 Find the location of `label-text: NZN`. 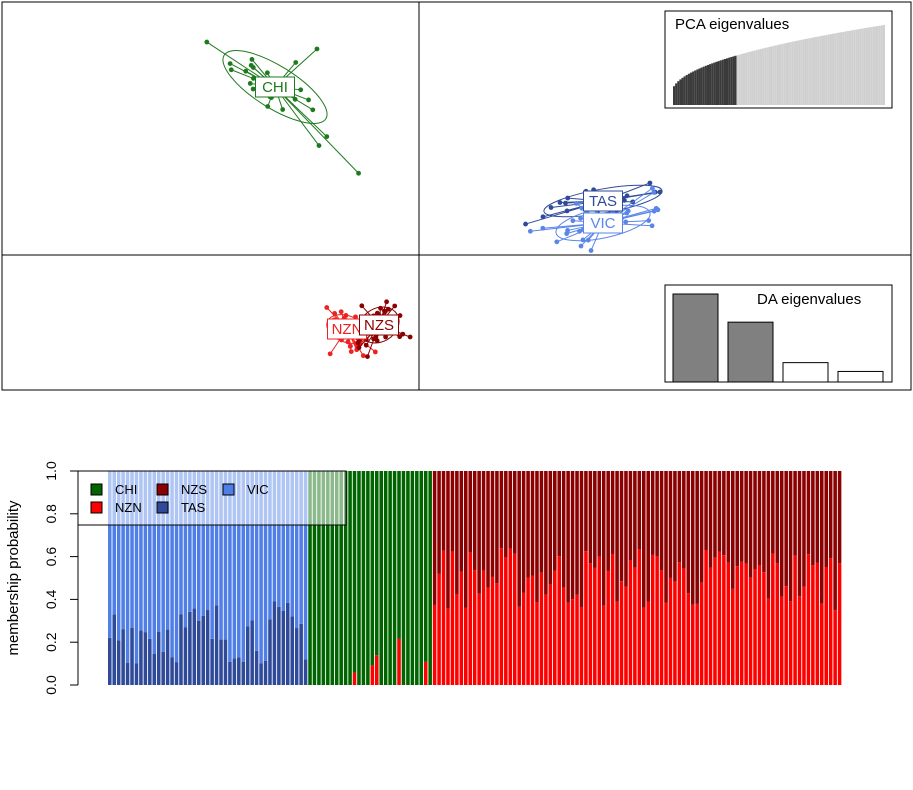

label-text: NZN is located at coordinates (347, 329).